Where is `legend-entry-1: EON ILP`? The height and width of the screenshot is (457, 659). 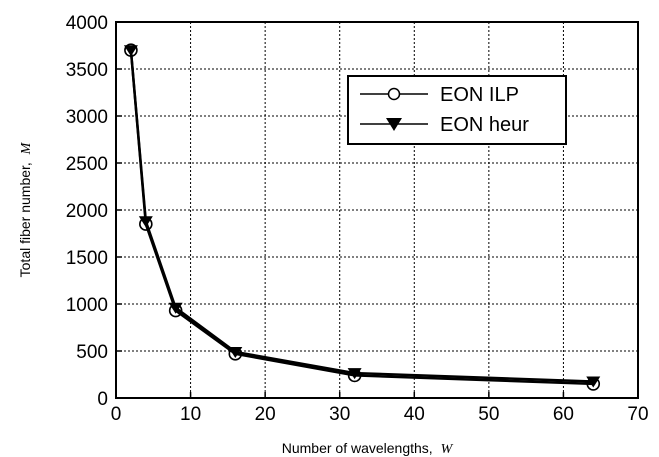 legend-entry-1: EON ILP is located at coordinates (439, 95).